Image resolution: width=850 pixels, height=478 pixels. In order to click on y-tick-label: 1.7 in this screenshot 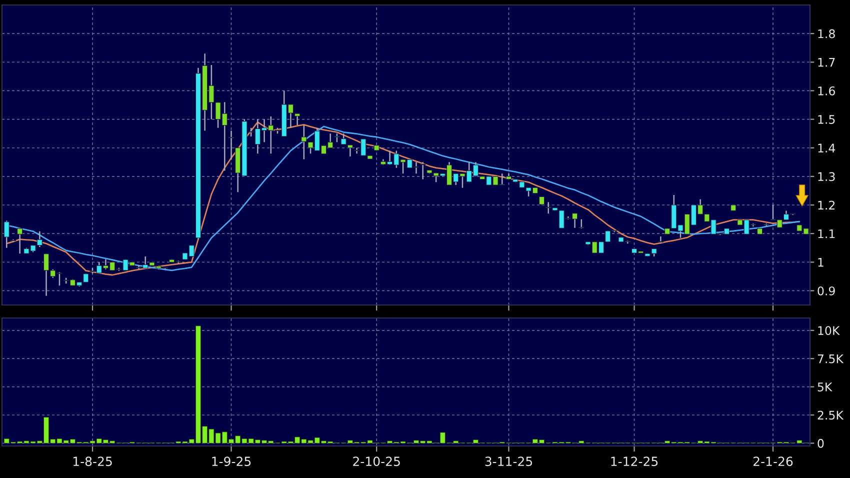, I will do `click(826, 62)`.